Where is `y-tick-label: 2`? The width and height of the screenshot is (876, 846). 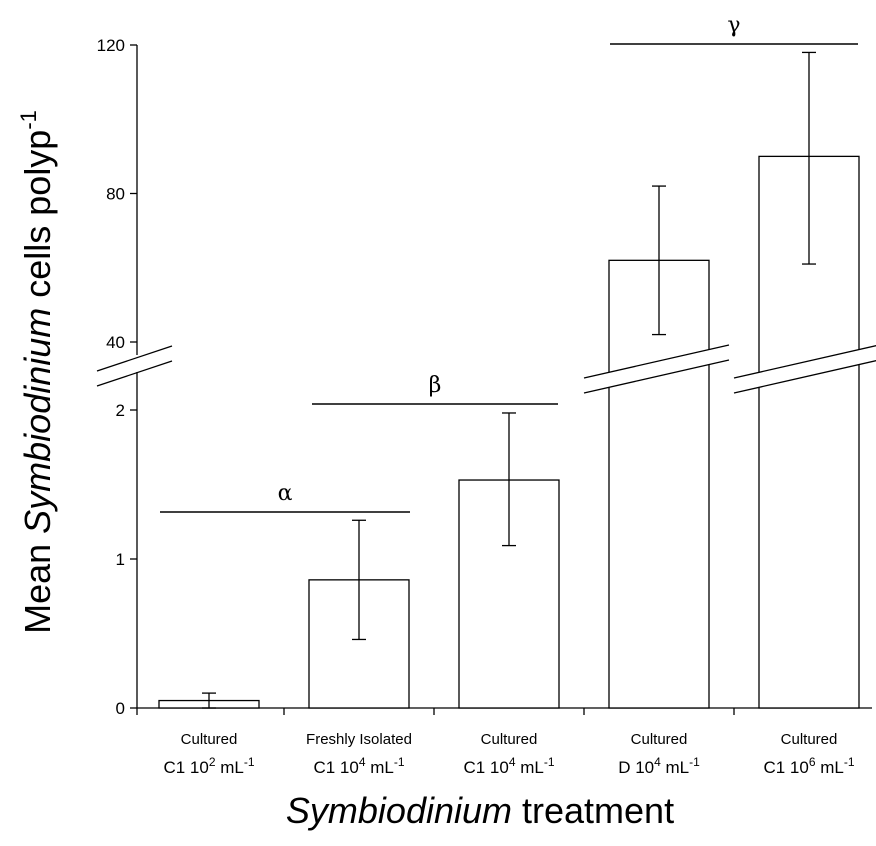 y-tick-label: 2 is located at coordinates (120, 410).